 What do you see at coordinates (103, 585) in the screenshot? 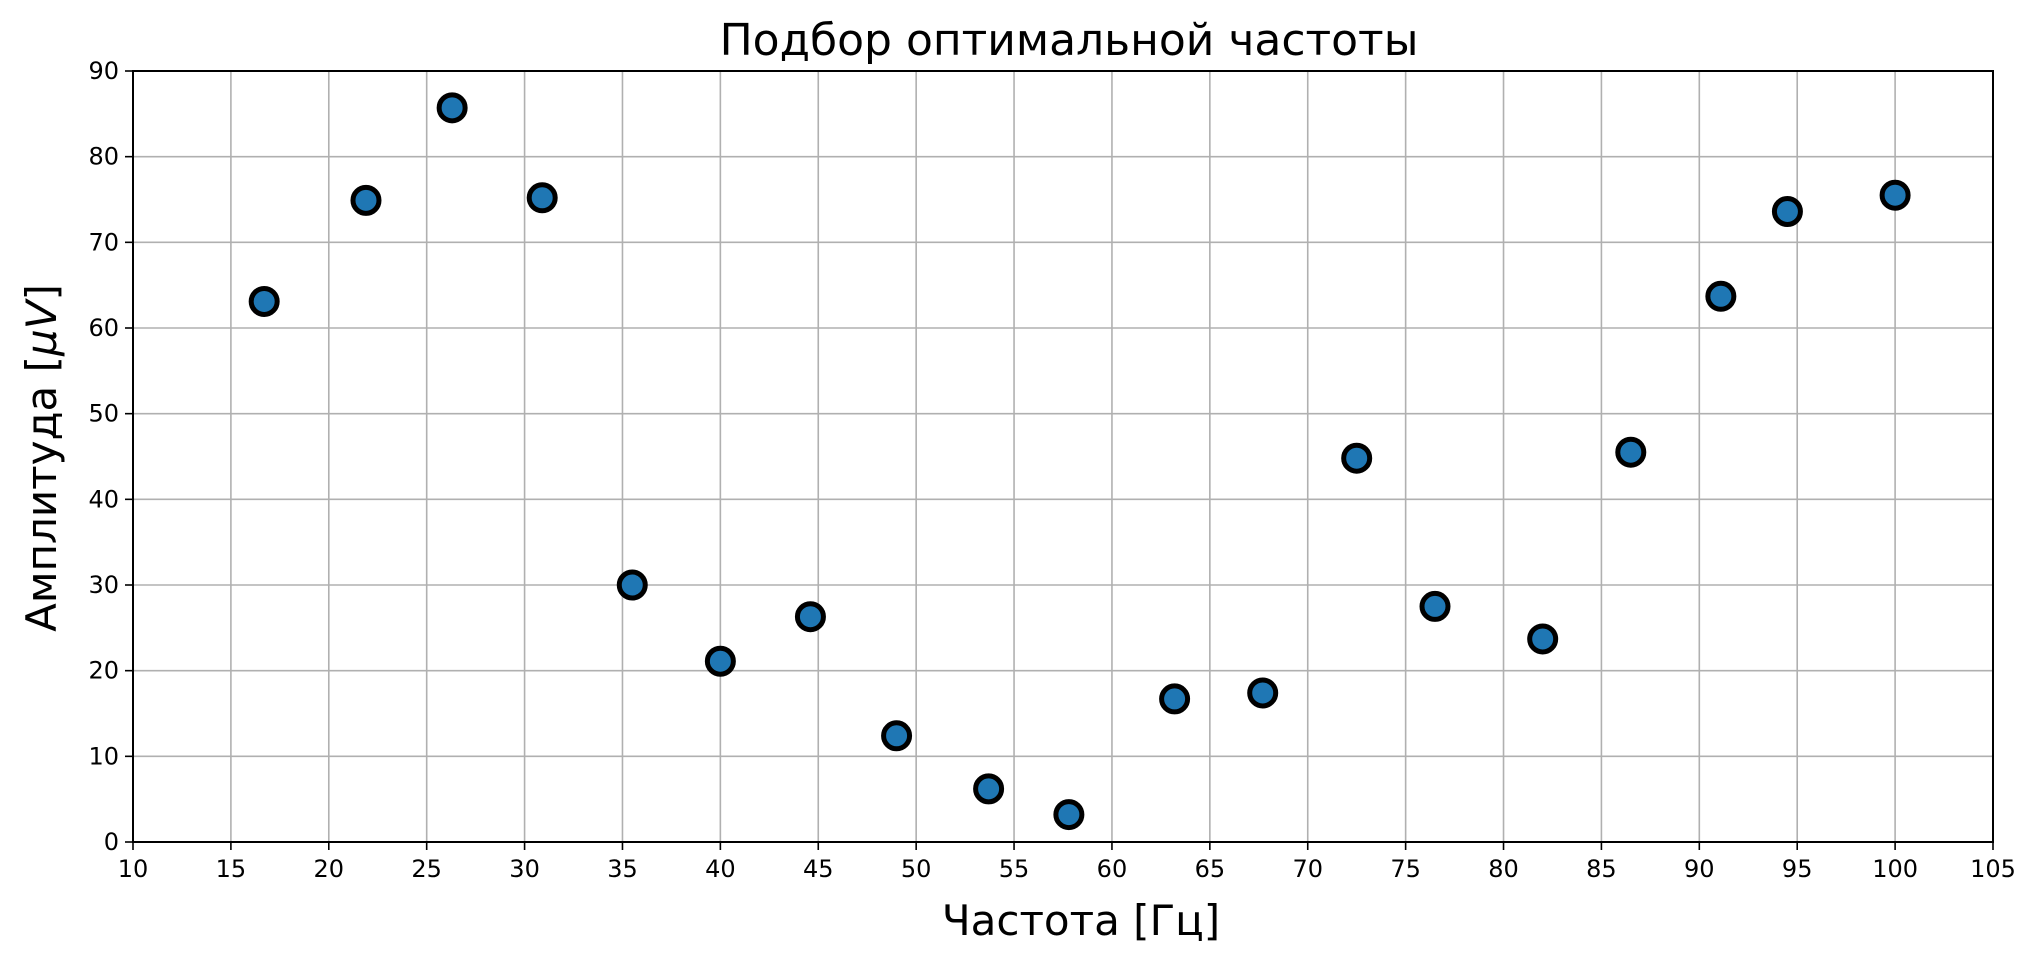
I see `y-tick-label: 30` at bounding box center [103, 585].